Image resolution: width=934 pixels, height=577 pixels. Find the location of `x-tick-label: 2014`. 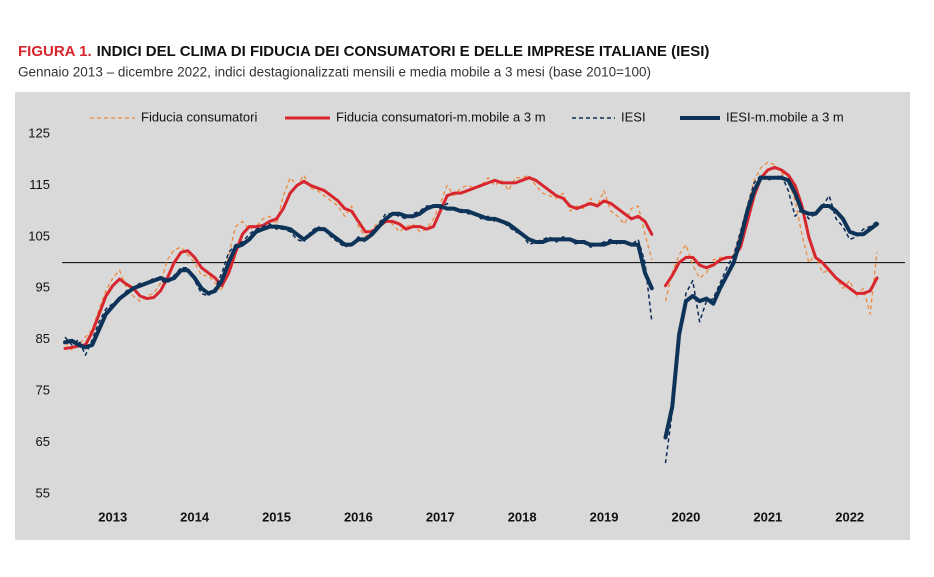

x-tick-label: 2014 is located at coordinates (195, 516).